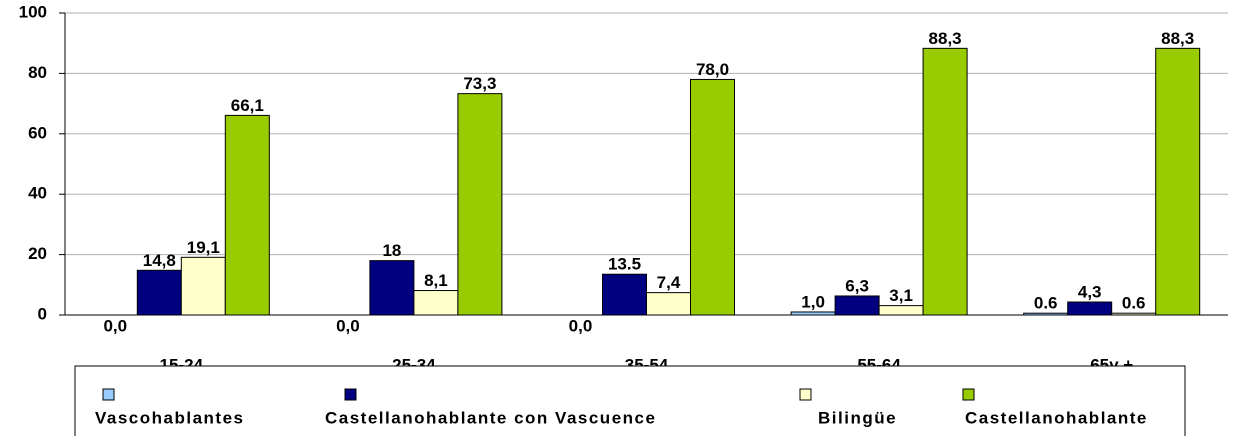  Describe the element at coordinates (901, 295) in the screenshot. I see `data-label: 3,1` at that location.